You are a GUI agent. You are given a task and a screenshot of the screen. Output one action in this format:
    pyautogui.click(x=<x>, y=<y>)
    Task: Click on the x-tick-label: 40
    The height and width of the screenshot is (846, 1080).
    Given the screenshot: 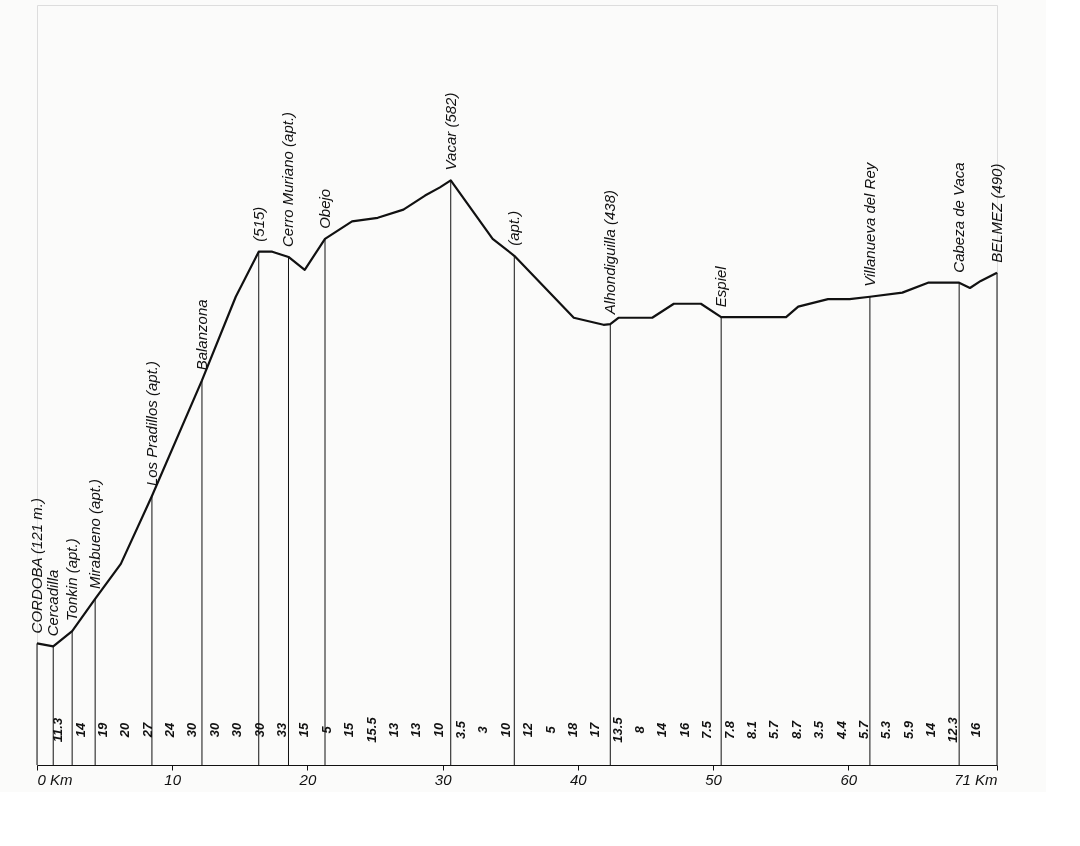 What is the action you would take?
    pyautogui.click(x=579, y=779)
    